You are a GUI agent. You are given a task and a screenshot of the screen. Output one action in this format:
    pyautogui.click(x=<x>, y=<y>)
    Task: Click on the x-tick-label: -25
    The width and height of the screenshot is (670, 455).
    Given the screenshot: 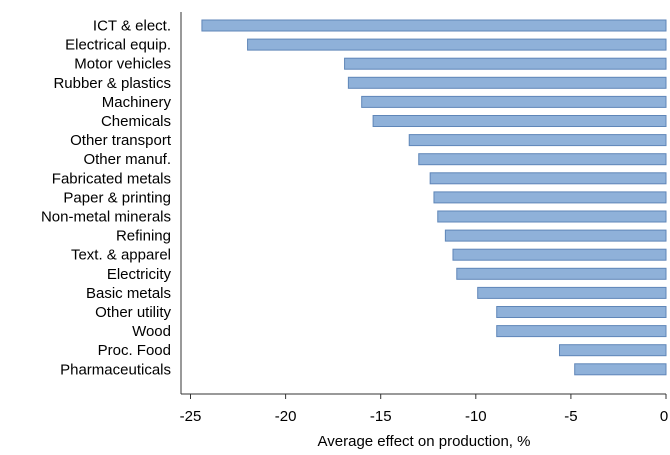 What is the action you would take?
    pyautogui.click(x=191, y=416)
    